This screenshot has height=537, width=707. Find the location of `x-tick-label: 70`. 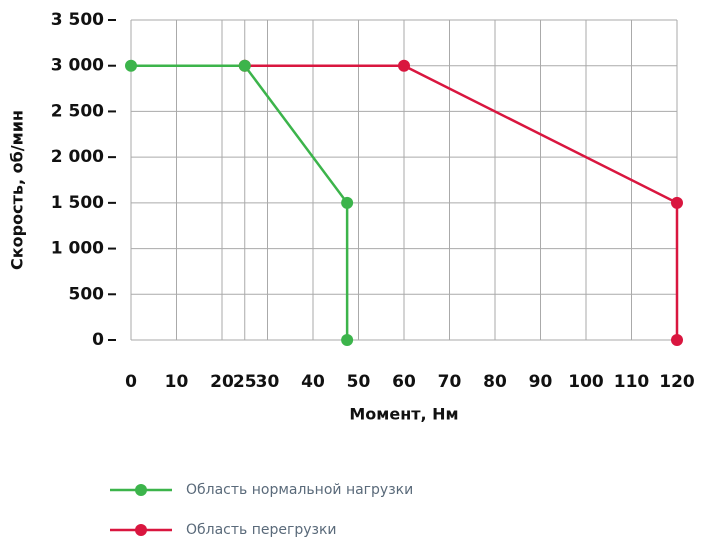

x-tick-label: 70 is located at coordinates (450, 382).